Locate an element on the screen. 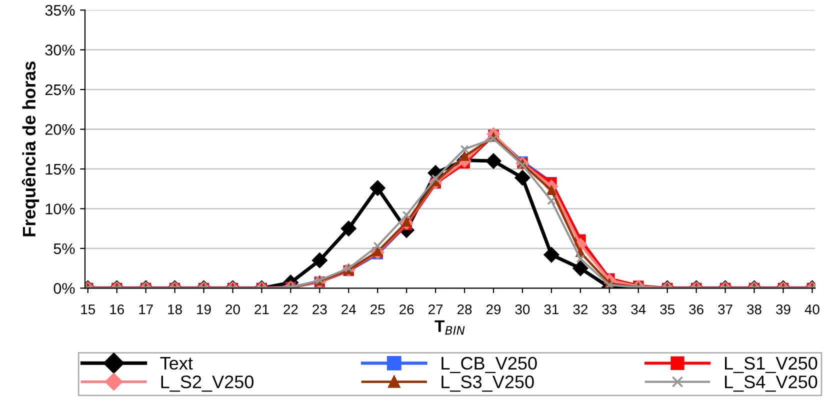 The image size is (825, 403). y-tick-label: 35% is located at coordinates (60, 10).